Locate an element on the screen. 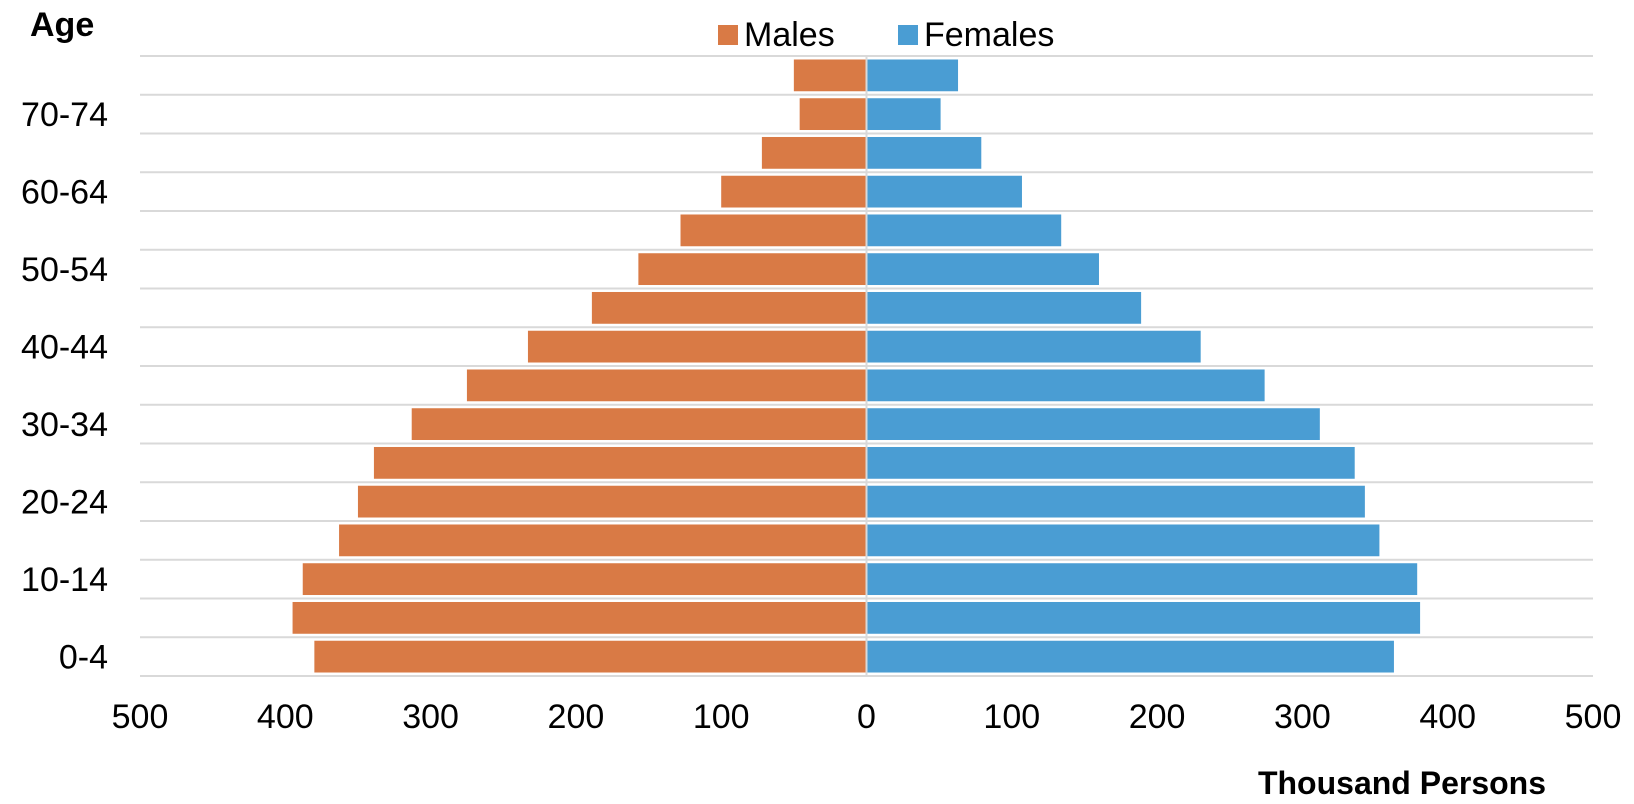  y-tick-label: 60-64 is located at coordinates (64, 193).